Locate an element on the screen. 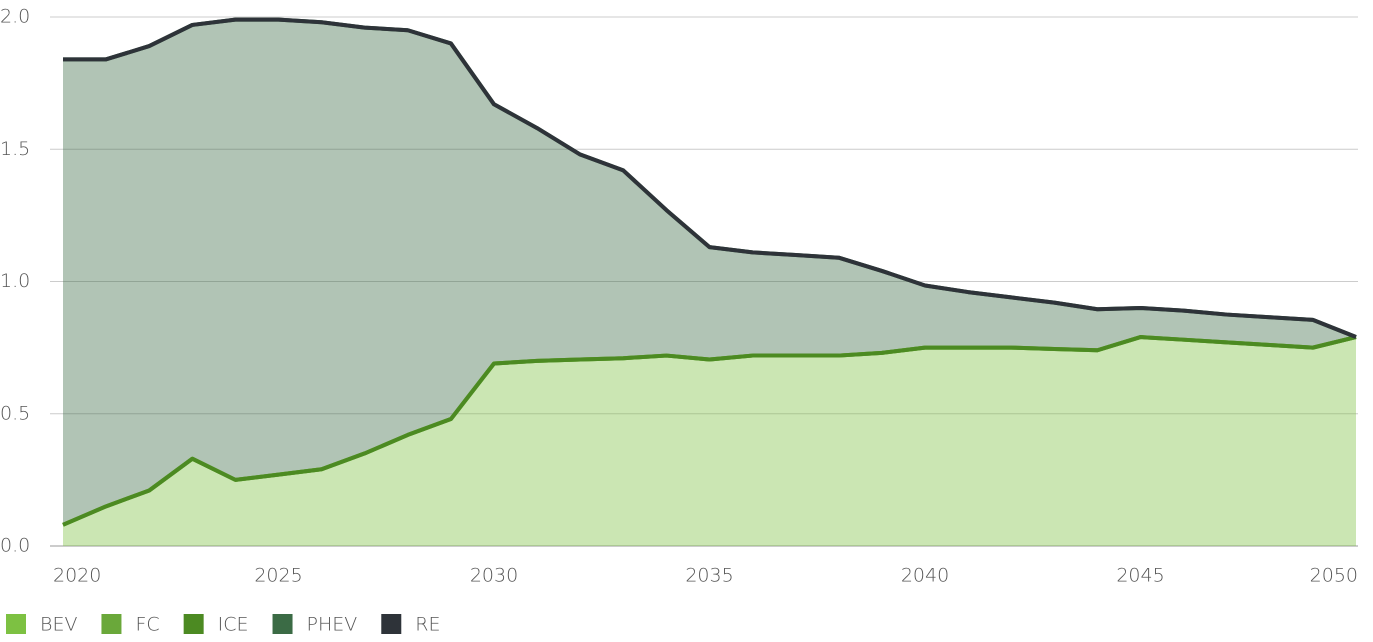  x-tick-label: 2020 is located at coordinates (77, 576).